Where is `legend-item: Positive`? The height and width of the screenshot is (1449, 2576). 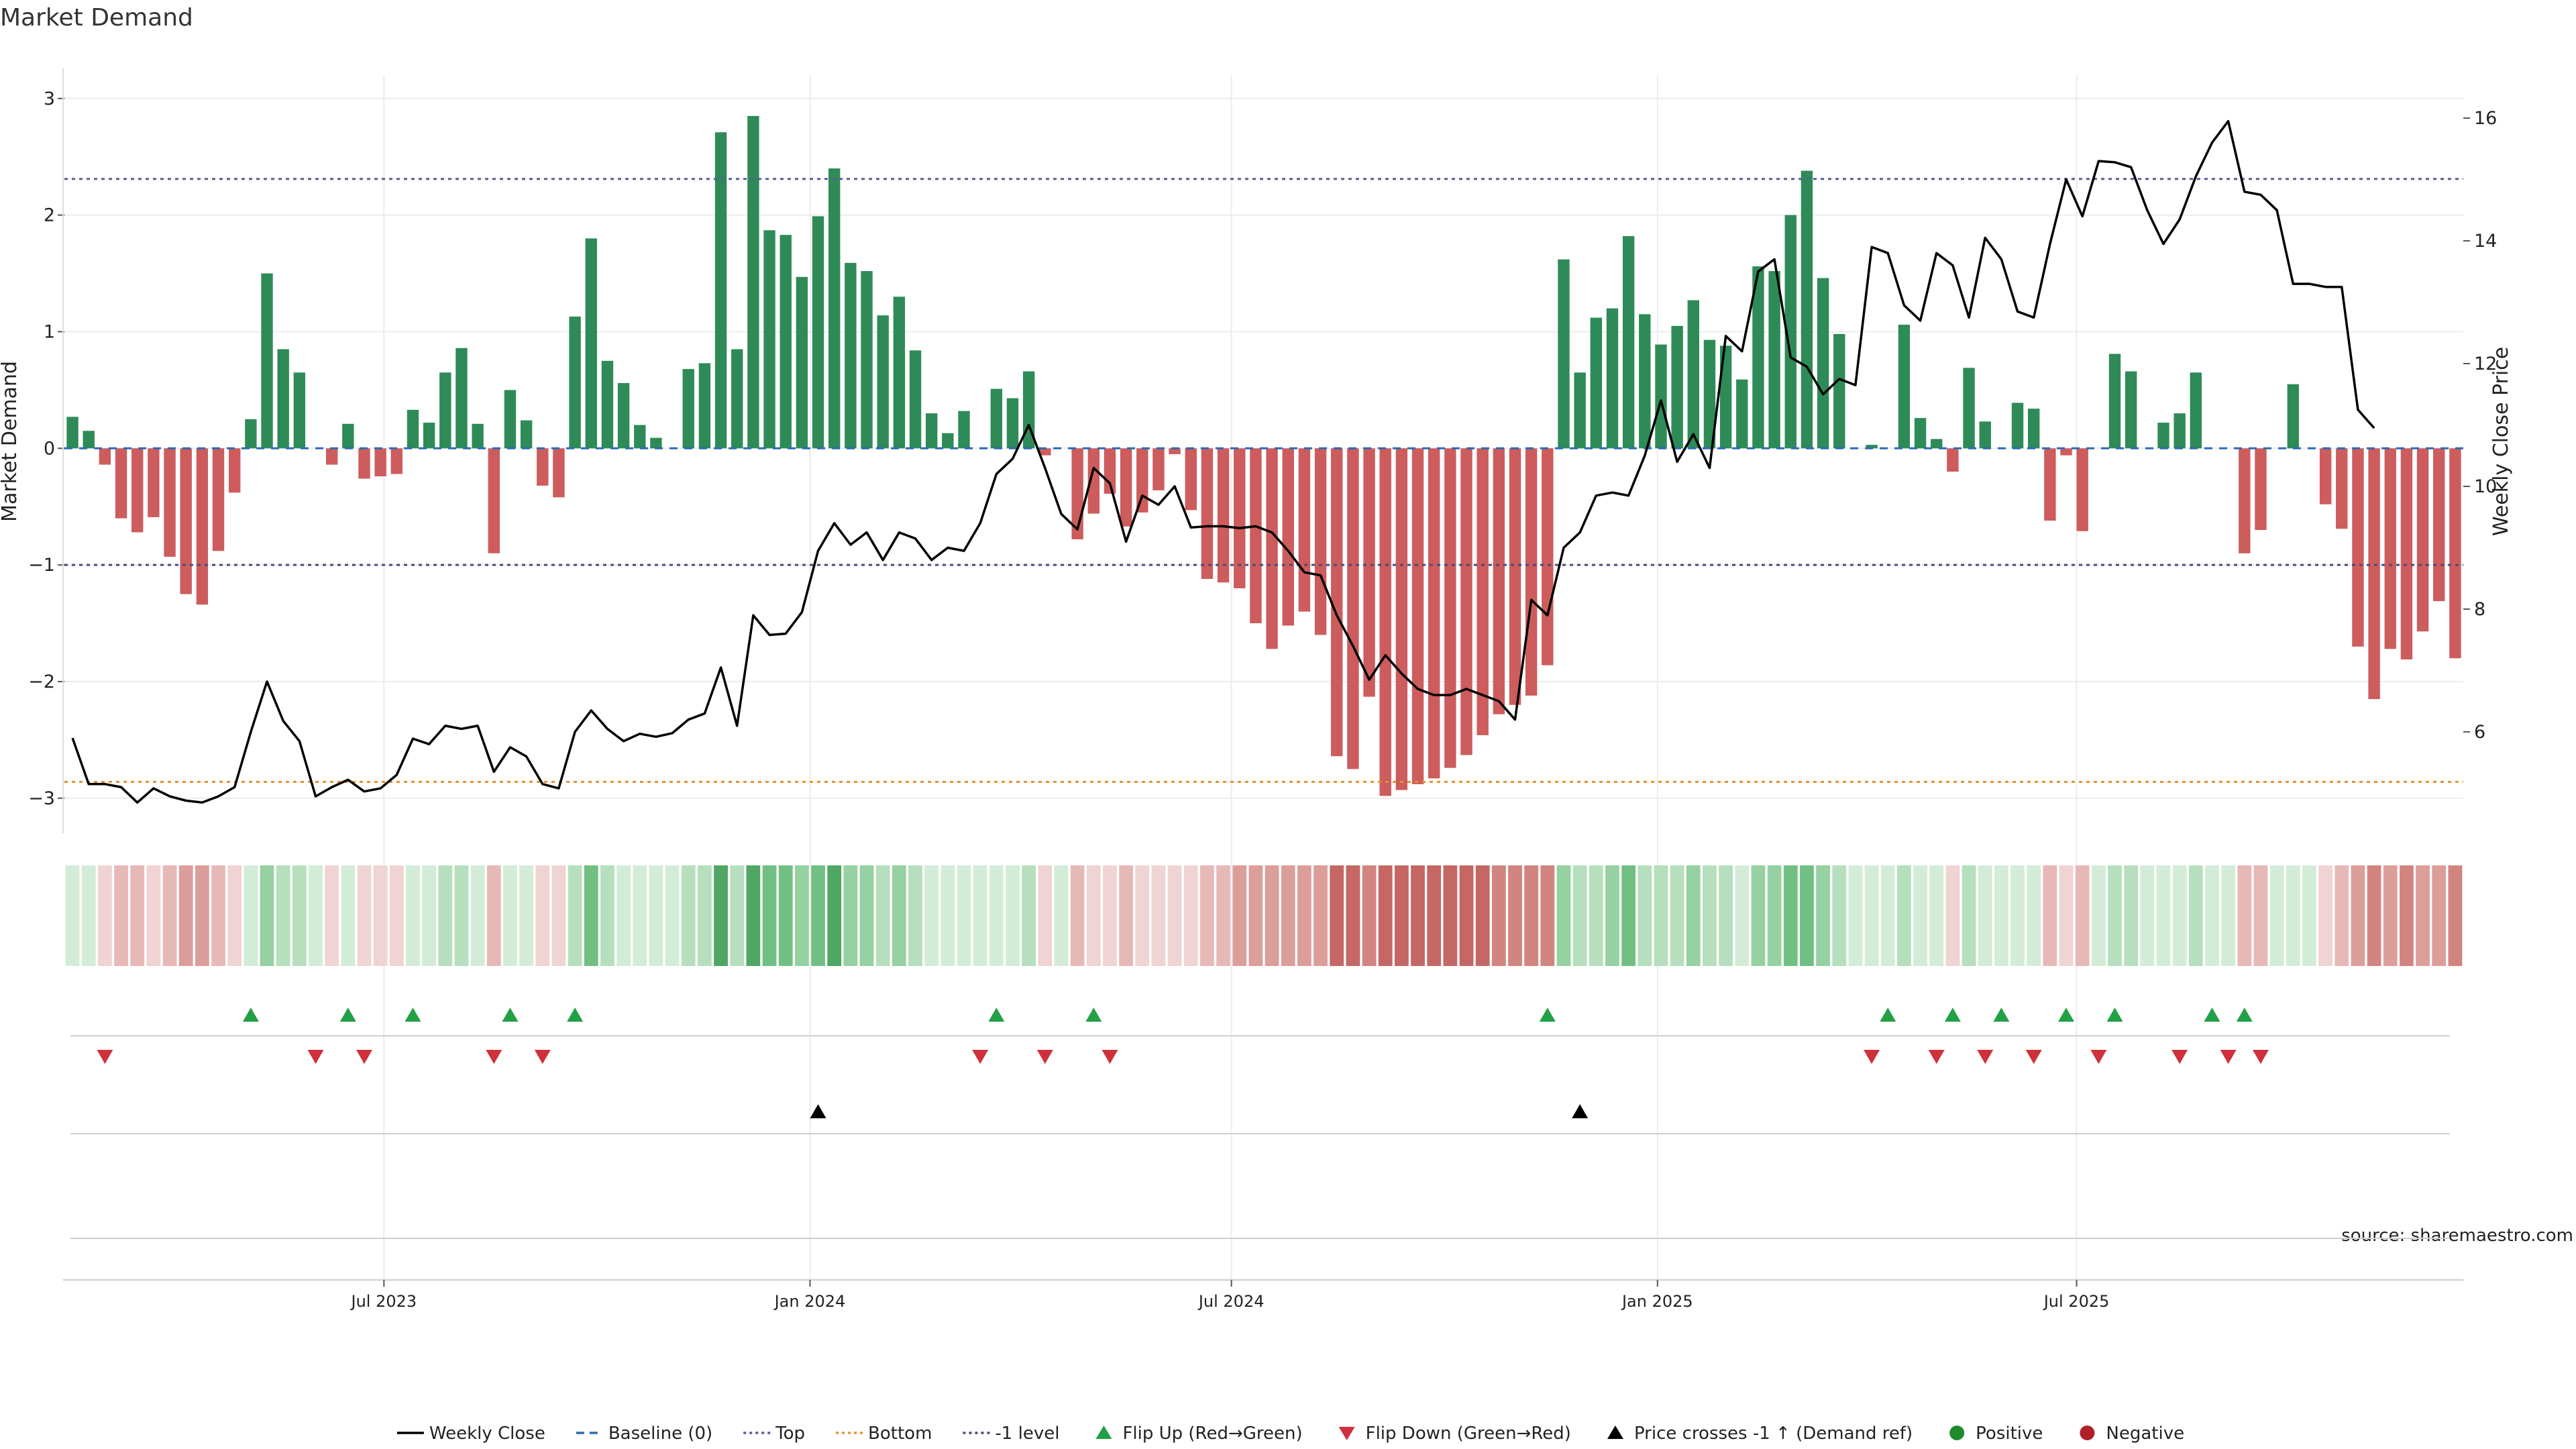 legend-item: Positive is located at coordinates (1996, 1434).